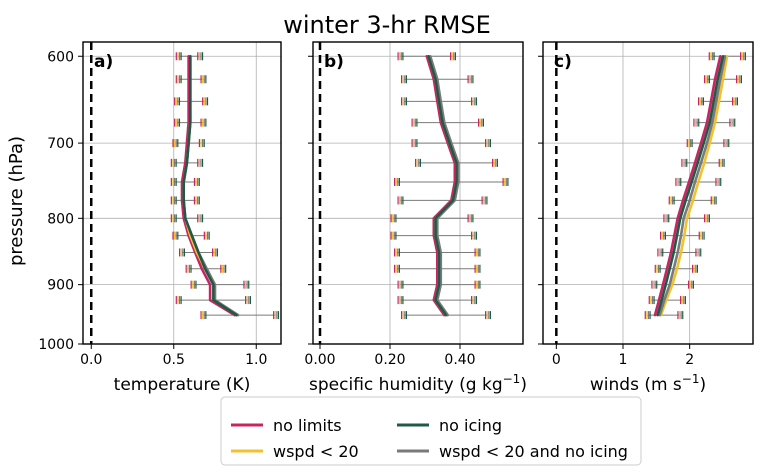 This screenshot has height=472, width=768. What do you see at coordinates (60, 219) in the screenshot?
I see `y-tick-label: 800` at bounding box center [60, 219].